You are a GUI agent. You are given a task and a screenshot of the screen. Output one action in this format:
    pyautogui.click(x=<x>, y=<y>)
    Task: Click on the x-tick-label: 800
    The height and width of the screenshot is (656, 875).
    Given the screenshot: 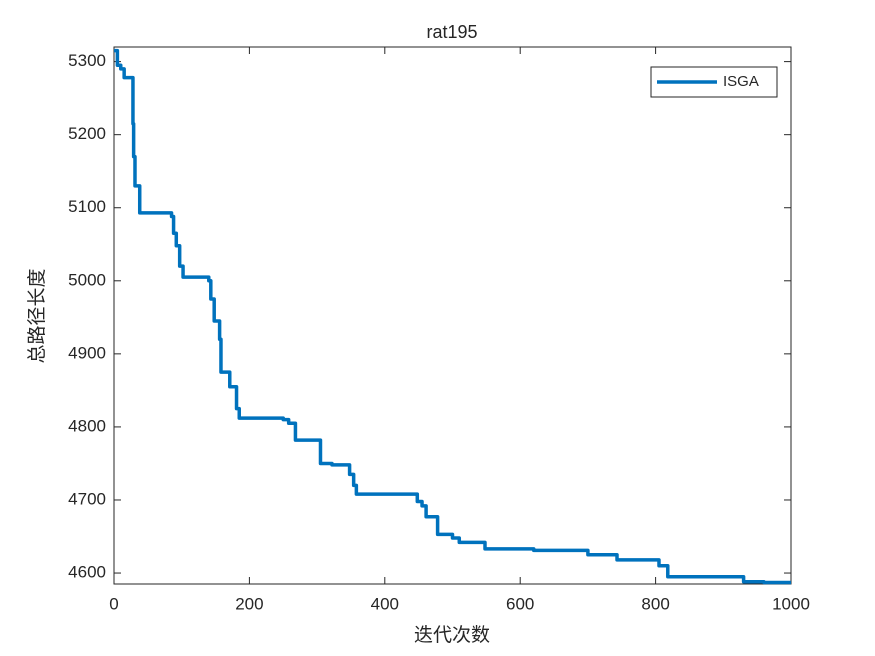 What is the action you would take?
    pyautogui.click(x=655, y=603)
    